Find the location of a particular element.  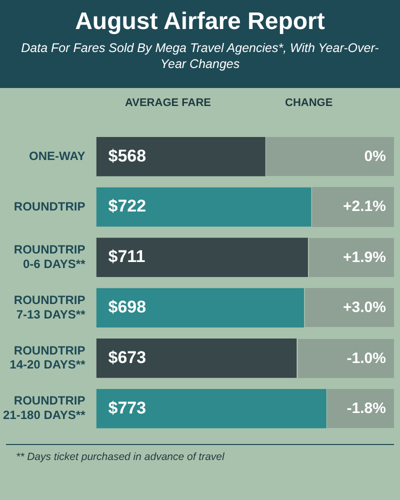

change-cell: -1.0% is located at coordinates (346, 358).